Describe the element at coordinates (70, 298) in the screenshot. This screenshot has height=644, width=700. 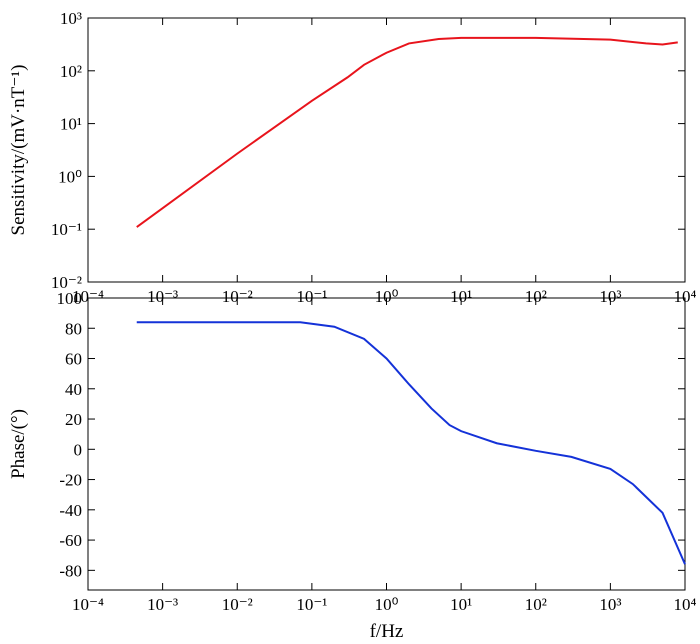
I see `y-tick-label: 100` at that location.